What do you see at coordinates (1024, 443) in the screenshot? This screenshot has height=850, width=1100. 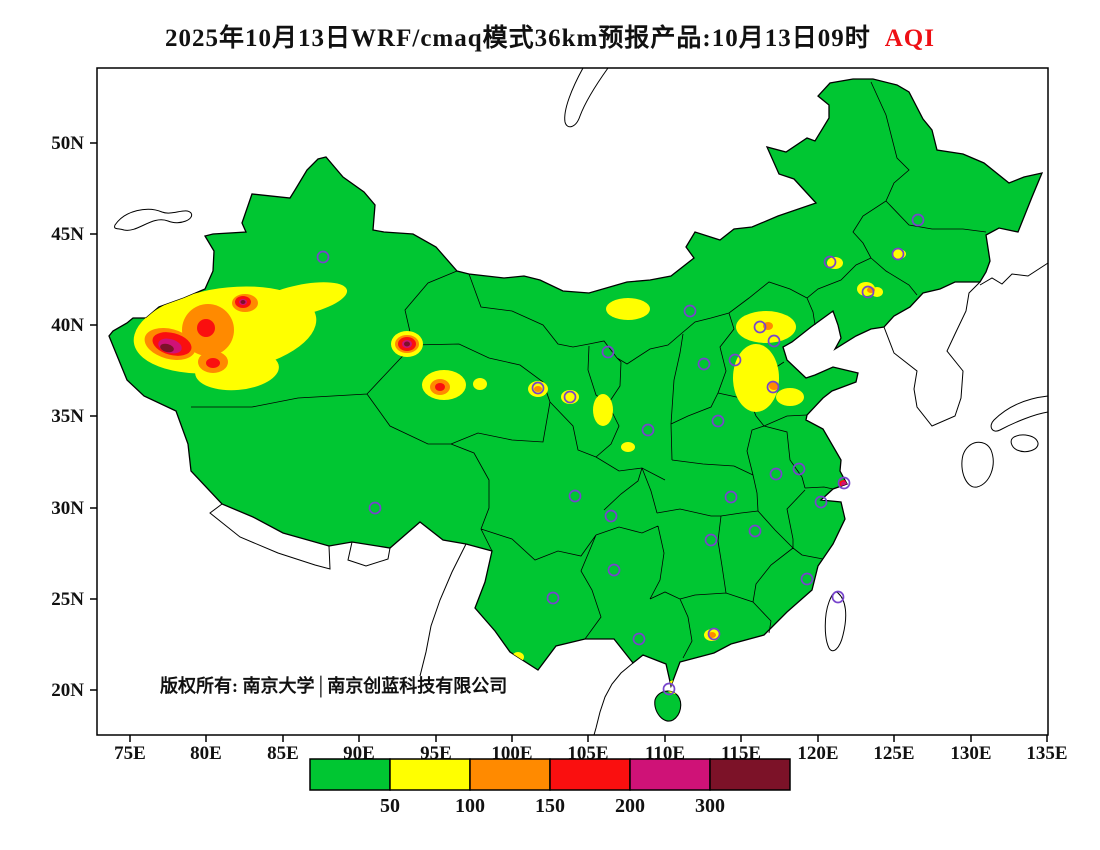 I see `shikoku-outline` at bounding box center [1024, 443].